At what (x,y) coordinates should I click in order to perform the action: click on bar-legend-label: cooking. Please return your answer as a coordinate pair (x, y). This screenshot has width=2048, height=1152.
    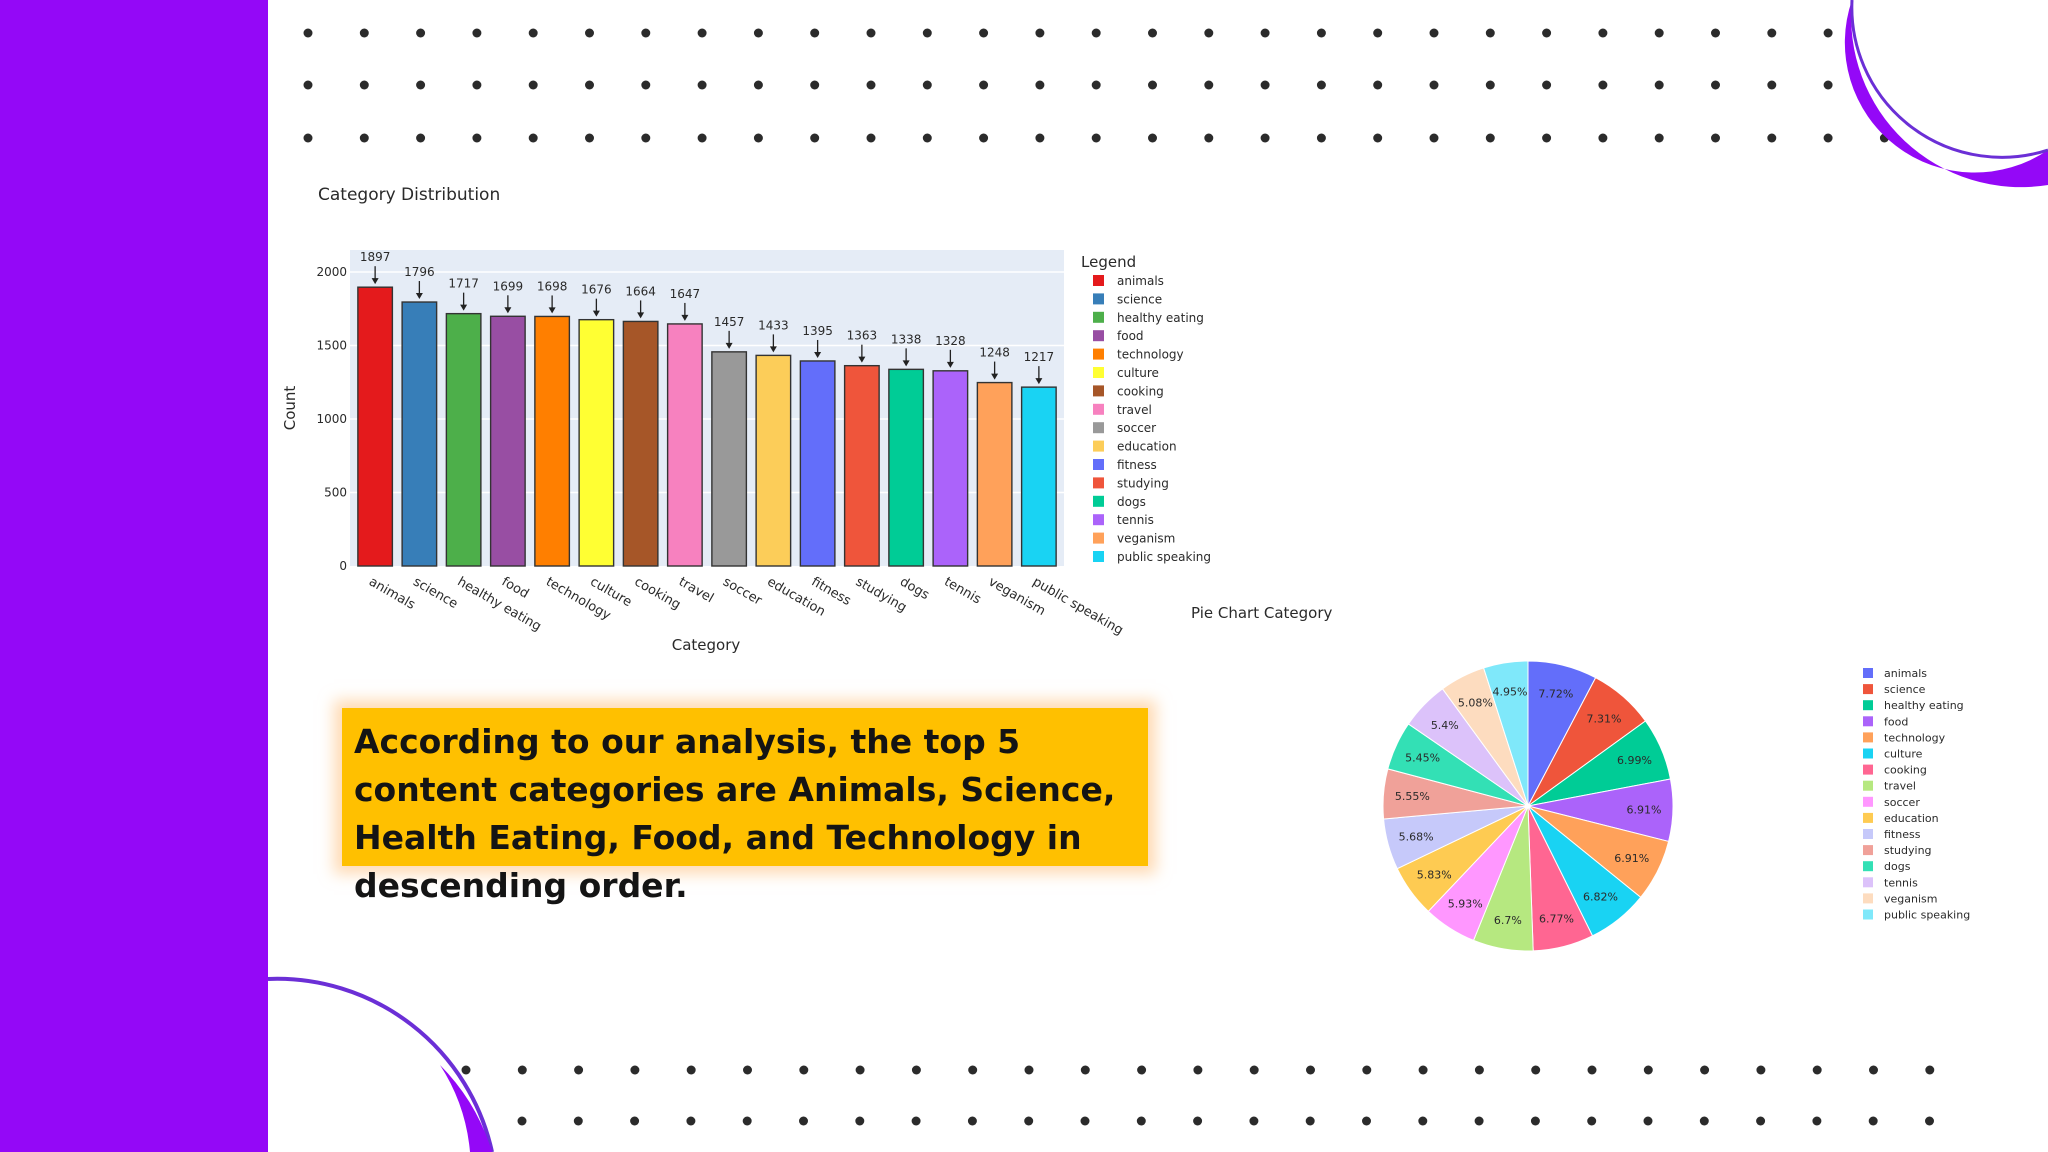
    Looking at the image, I should click on (1140, 391).